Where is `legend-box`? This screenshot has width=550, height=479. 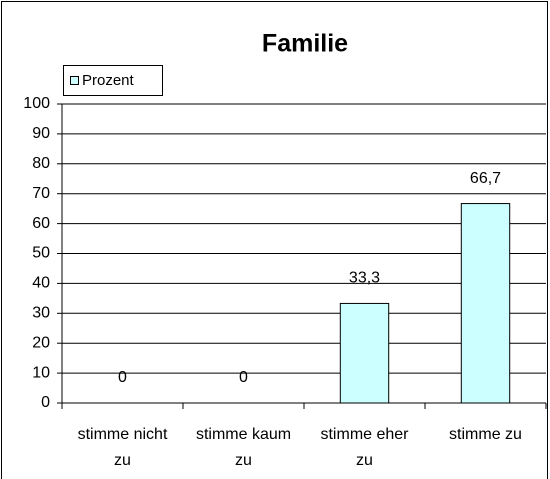
legend-box is located at coordinates (113, 80).